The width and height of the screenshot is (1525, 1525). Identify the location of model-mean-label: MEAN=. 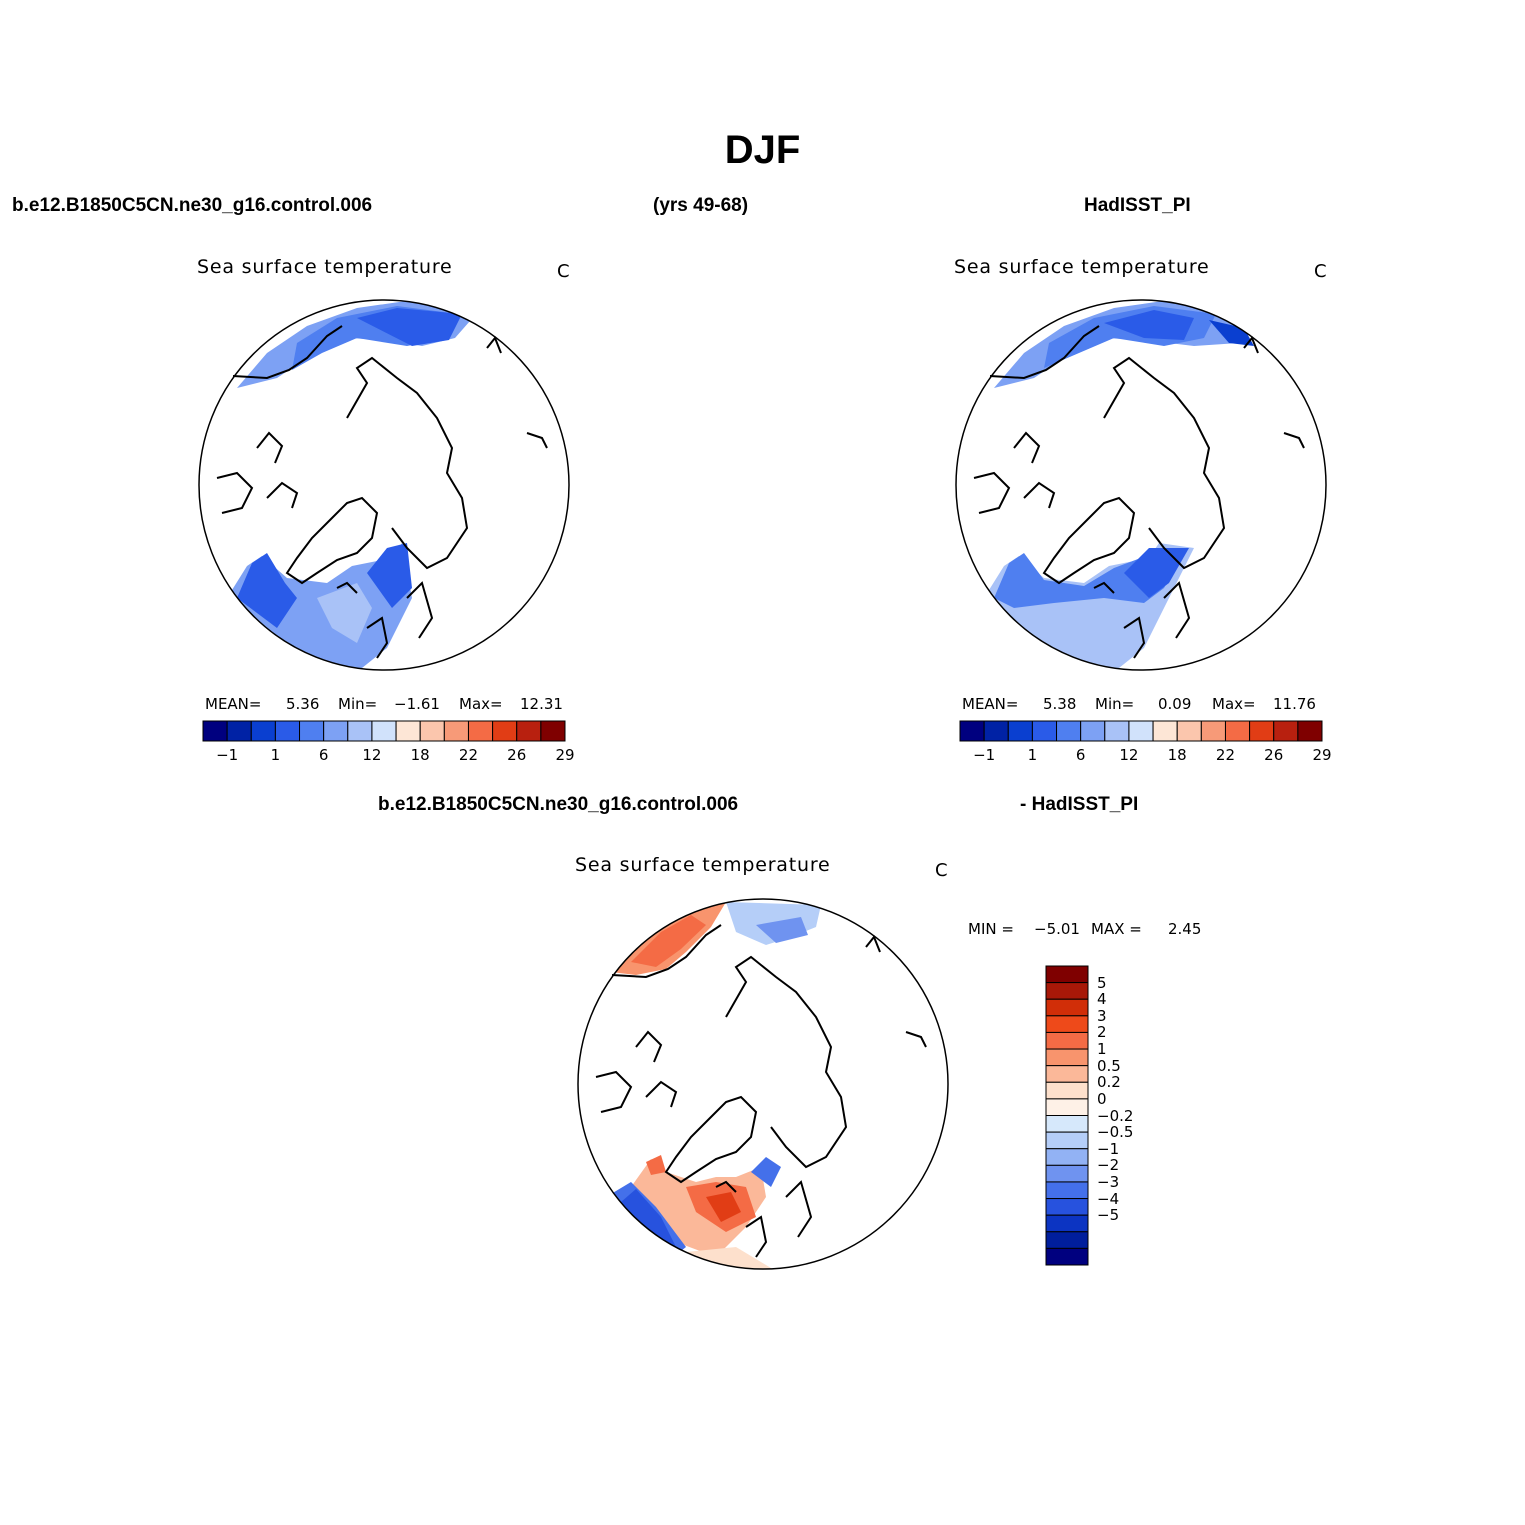
(233, 704).